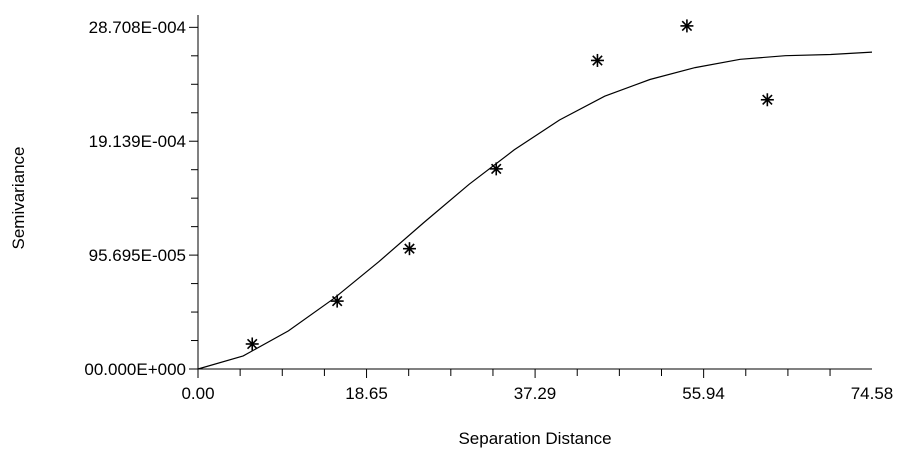  Describe the element at coordinates (703, 393) in the screenshot. I see `x-tick-label: 55.94` at that location.